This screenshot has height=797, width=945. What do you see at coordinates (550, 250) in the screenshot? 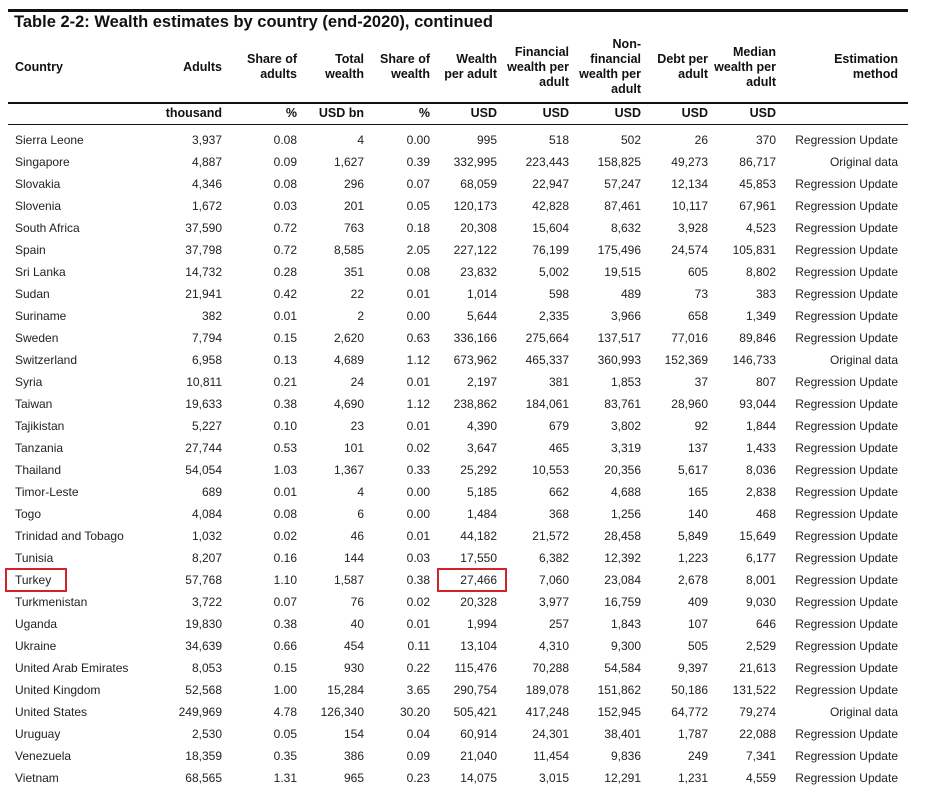
I see `table-cell: 76,199` at bounding box center [550, 250].